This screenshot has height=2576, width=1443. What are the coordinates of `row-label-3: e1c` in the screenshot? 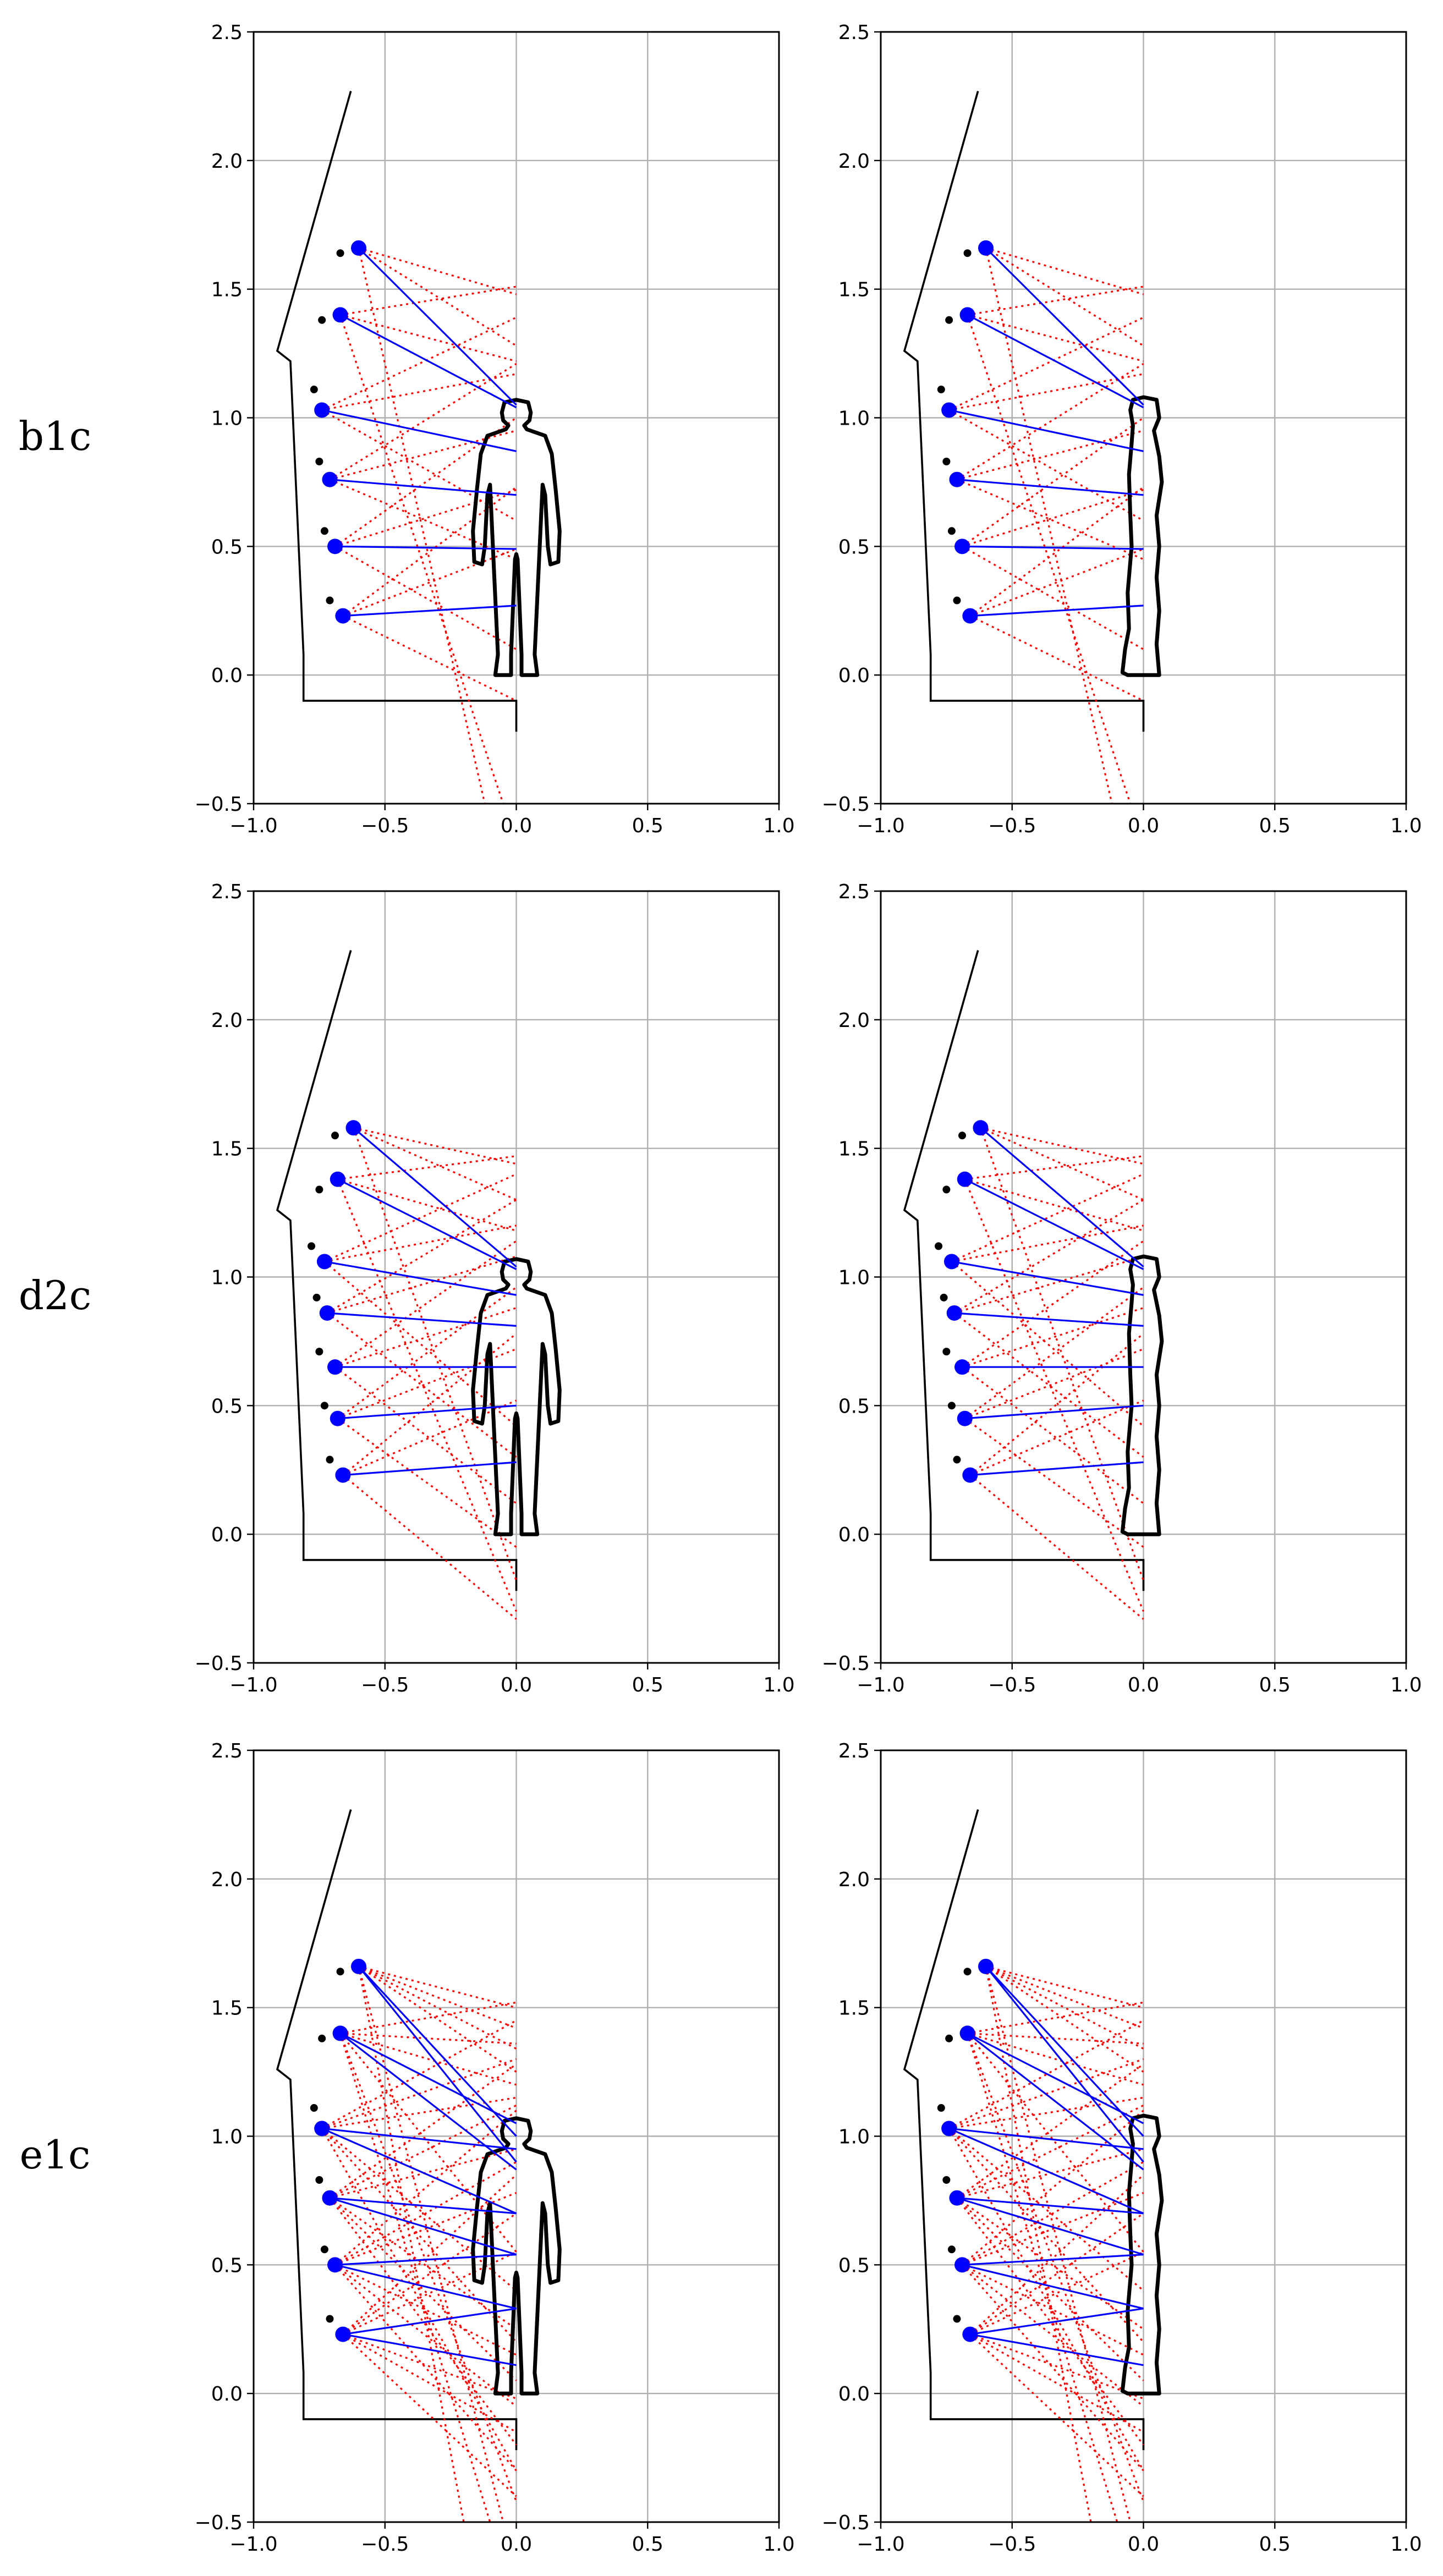 It's located at (55, 2155).